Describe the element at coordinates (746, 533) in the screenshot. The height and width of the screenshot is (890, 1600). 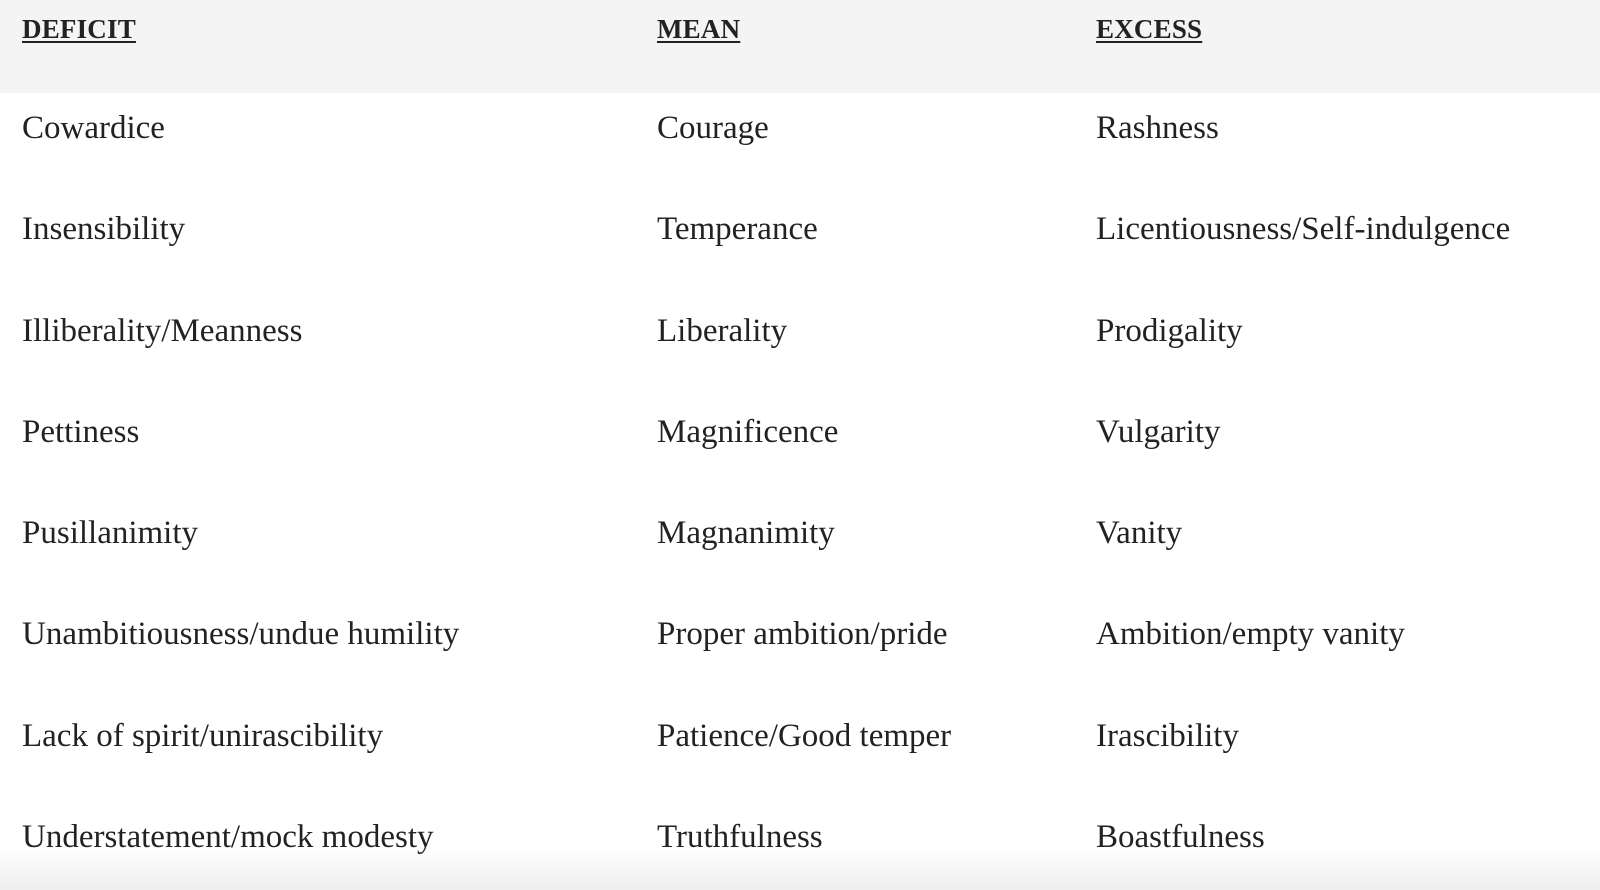
I see `cell-mean: Magnanimity` at that location.